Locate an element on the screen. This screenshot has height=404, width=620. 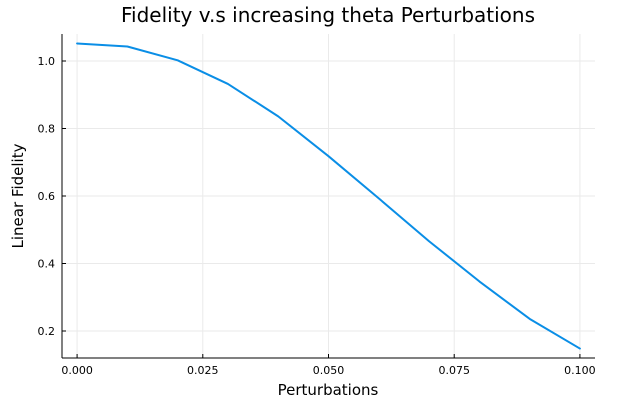
x-axis-ticks: 0.000 0.025 0.050 0.075 0.100 is located at coordinates (328, 365).